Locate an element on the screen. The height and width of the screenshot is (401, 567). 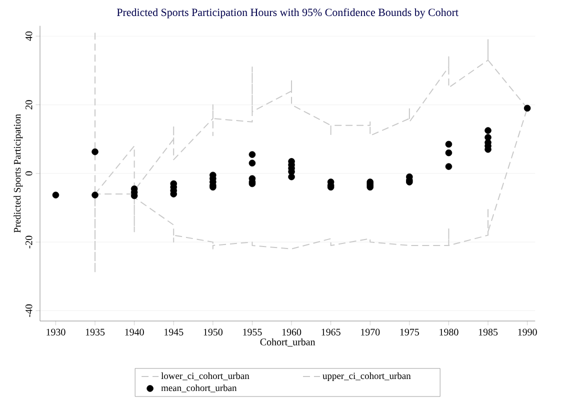
y-axis-title: Predicted Sports Participation is located at coordinates (18, 173).